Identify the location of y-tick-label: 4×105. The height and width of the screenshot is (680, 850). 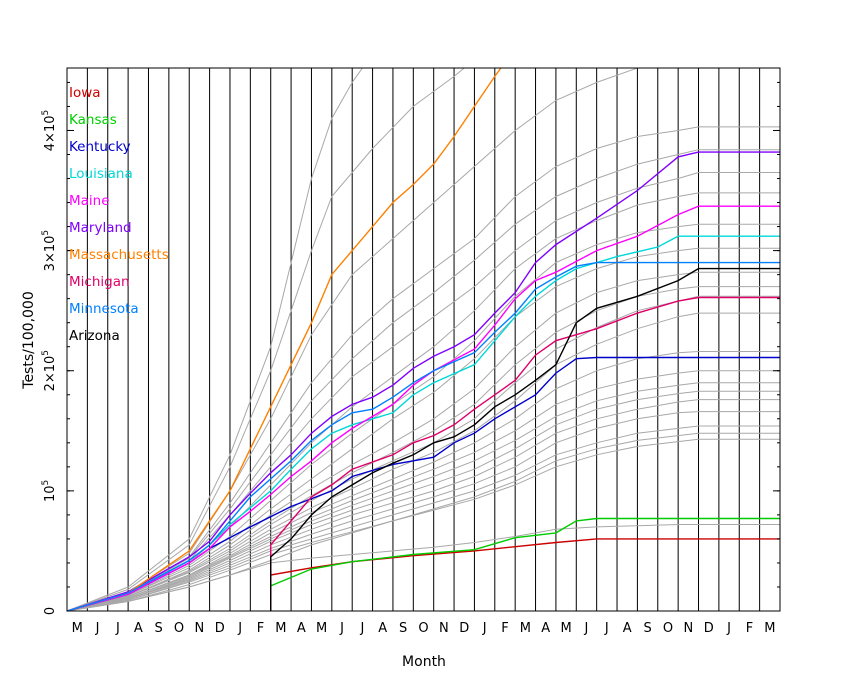
(49, 130).